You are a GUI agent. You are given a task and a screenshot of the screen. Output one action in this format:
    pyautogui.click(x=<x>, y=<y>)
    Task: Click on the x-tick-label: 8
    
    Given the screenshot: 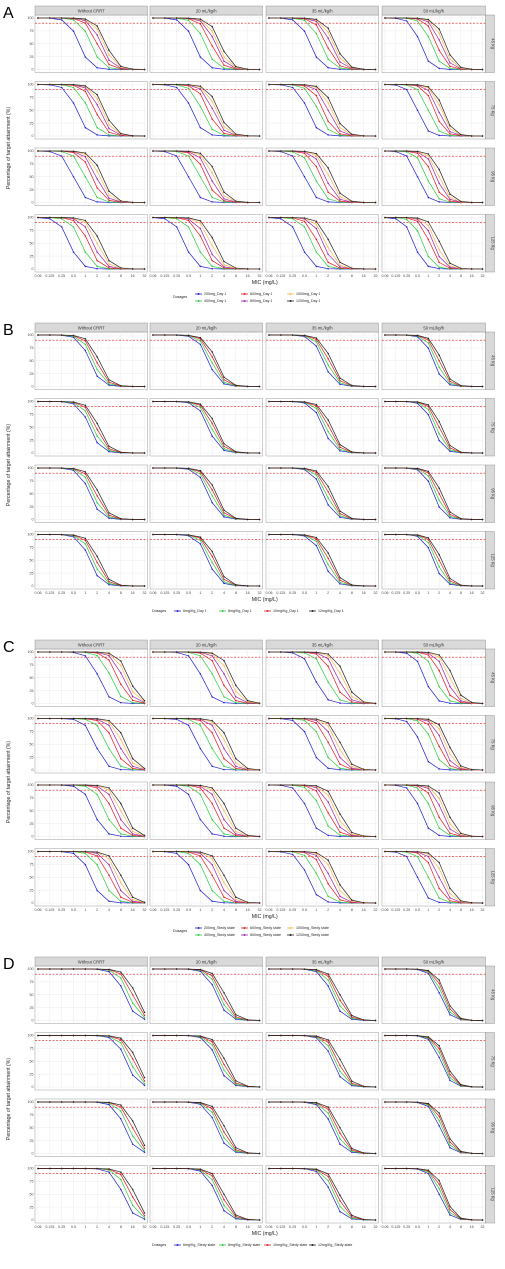 What is the action you would take?
    pyautogui.click(x=352, y=910)
    